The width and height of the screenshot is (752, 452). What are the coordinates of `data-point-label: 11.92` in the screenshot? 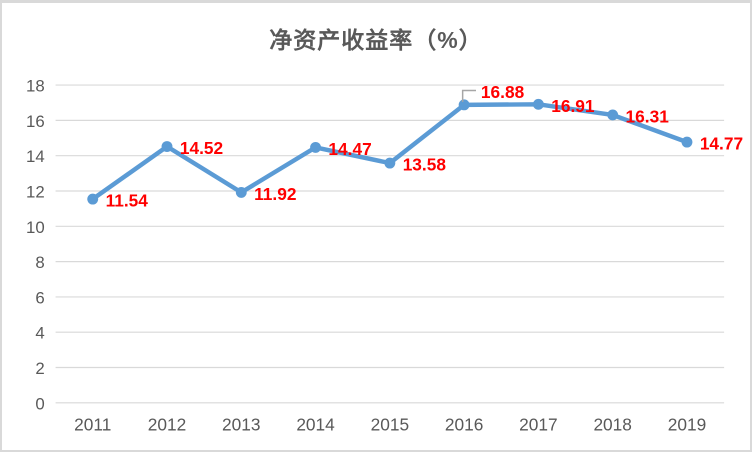 It's located at (275, 194).